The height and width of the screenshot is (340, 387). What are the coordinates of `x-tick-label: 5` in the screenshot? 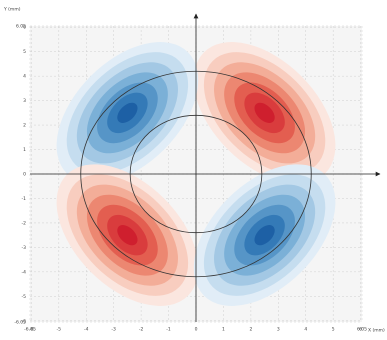 It's located at (333, 330).